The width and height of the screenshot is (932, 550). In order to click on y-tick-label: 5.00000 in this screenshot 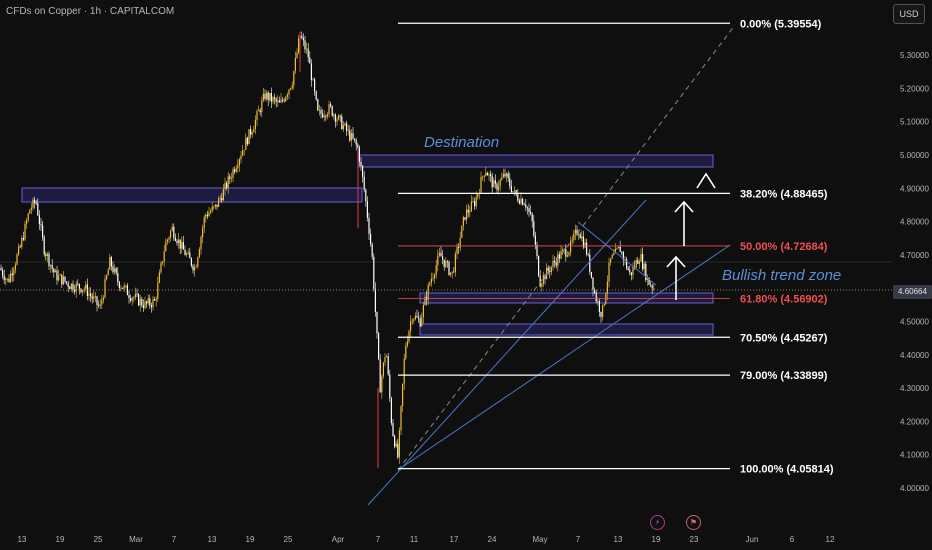, I will do `click(914, 155)`.